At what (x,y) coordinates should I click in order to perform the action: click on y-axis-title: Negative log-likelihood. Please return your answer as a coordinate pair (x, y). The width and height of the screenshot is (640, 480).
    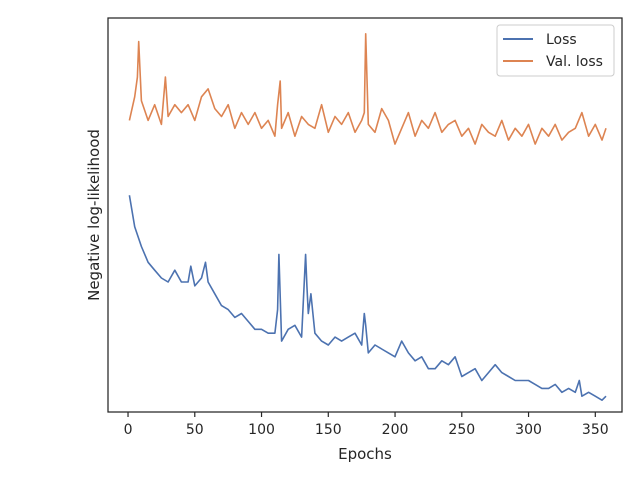
    Looking at the image, I should click on (94, 215).